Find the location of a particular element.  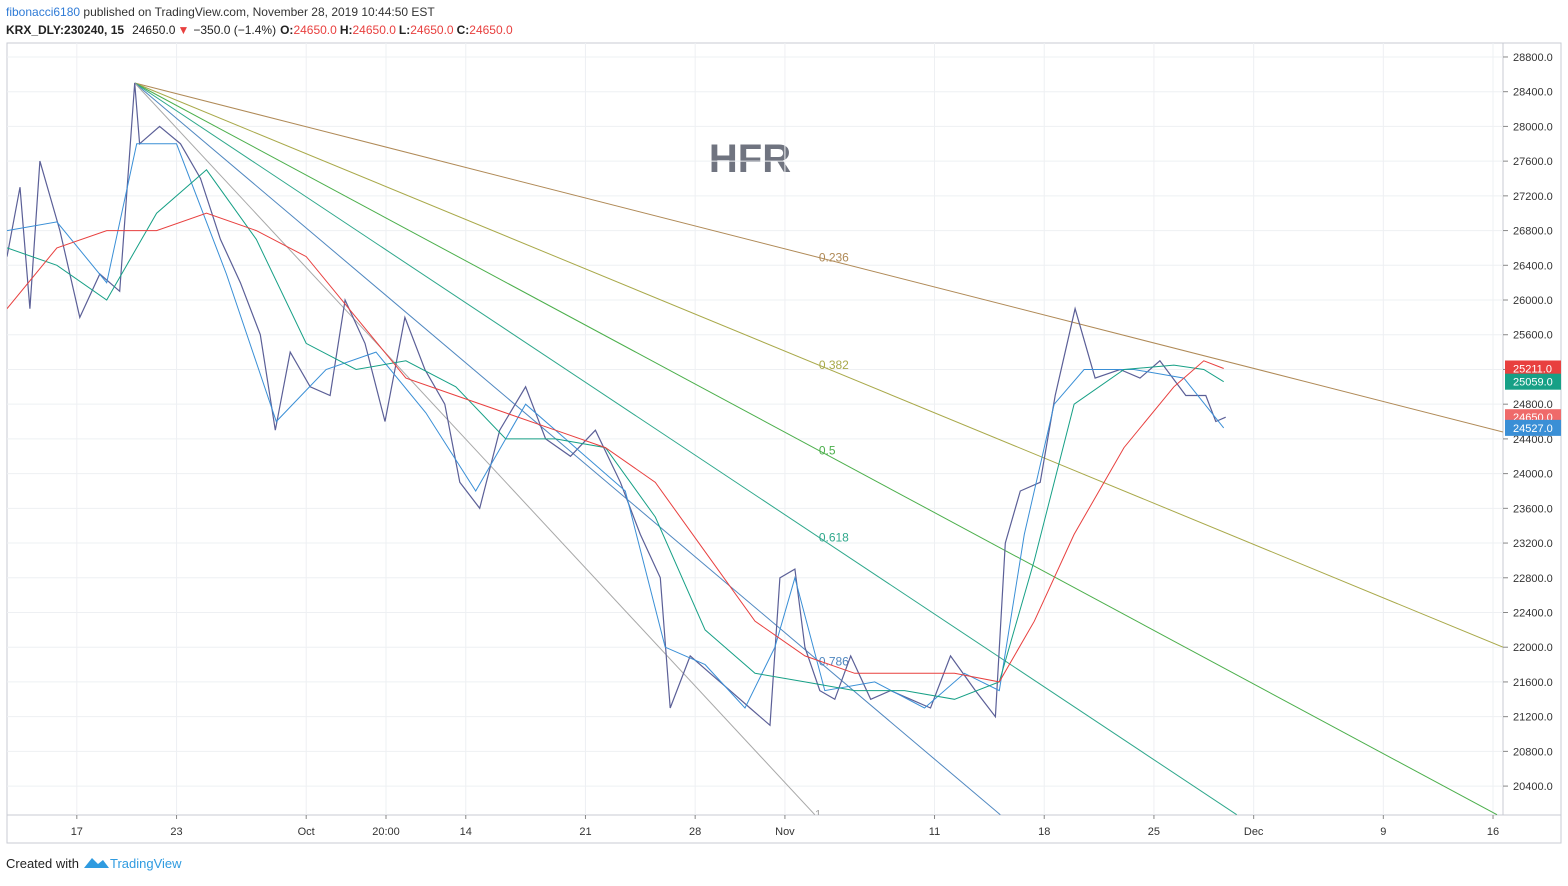

x-tick-label: 28 is located at coordinates (695, 832).